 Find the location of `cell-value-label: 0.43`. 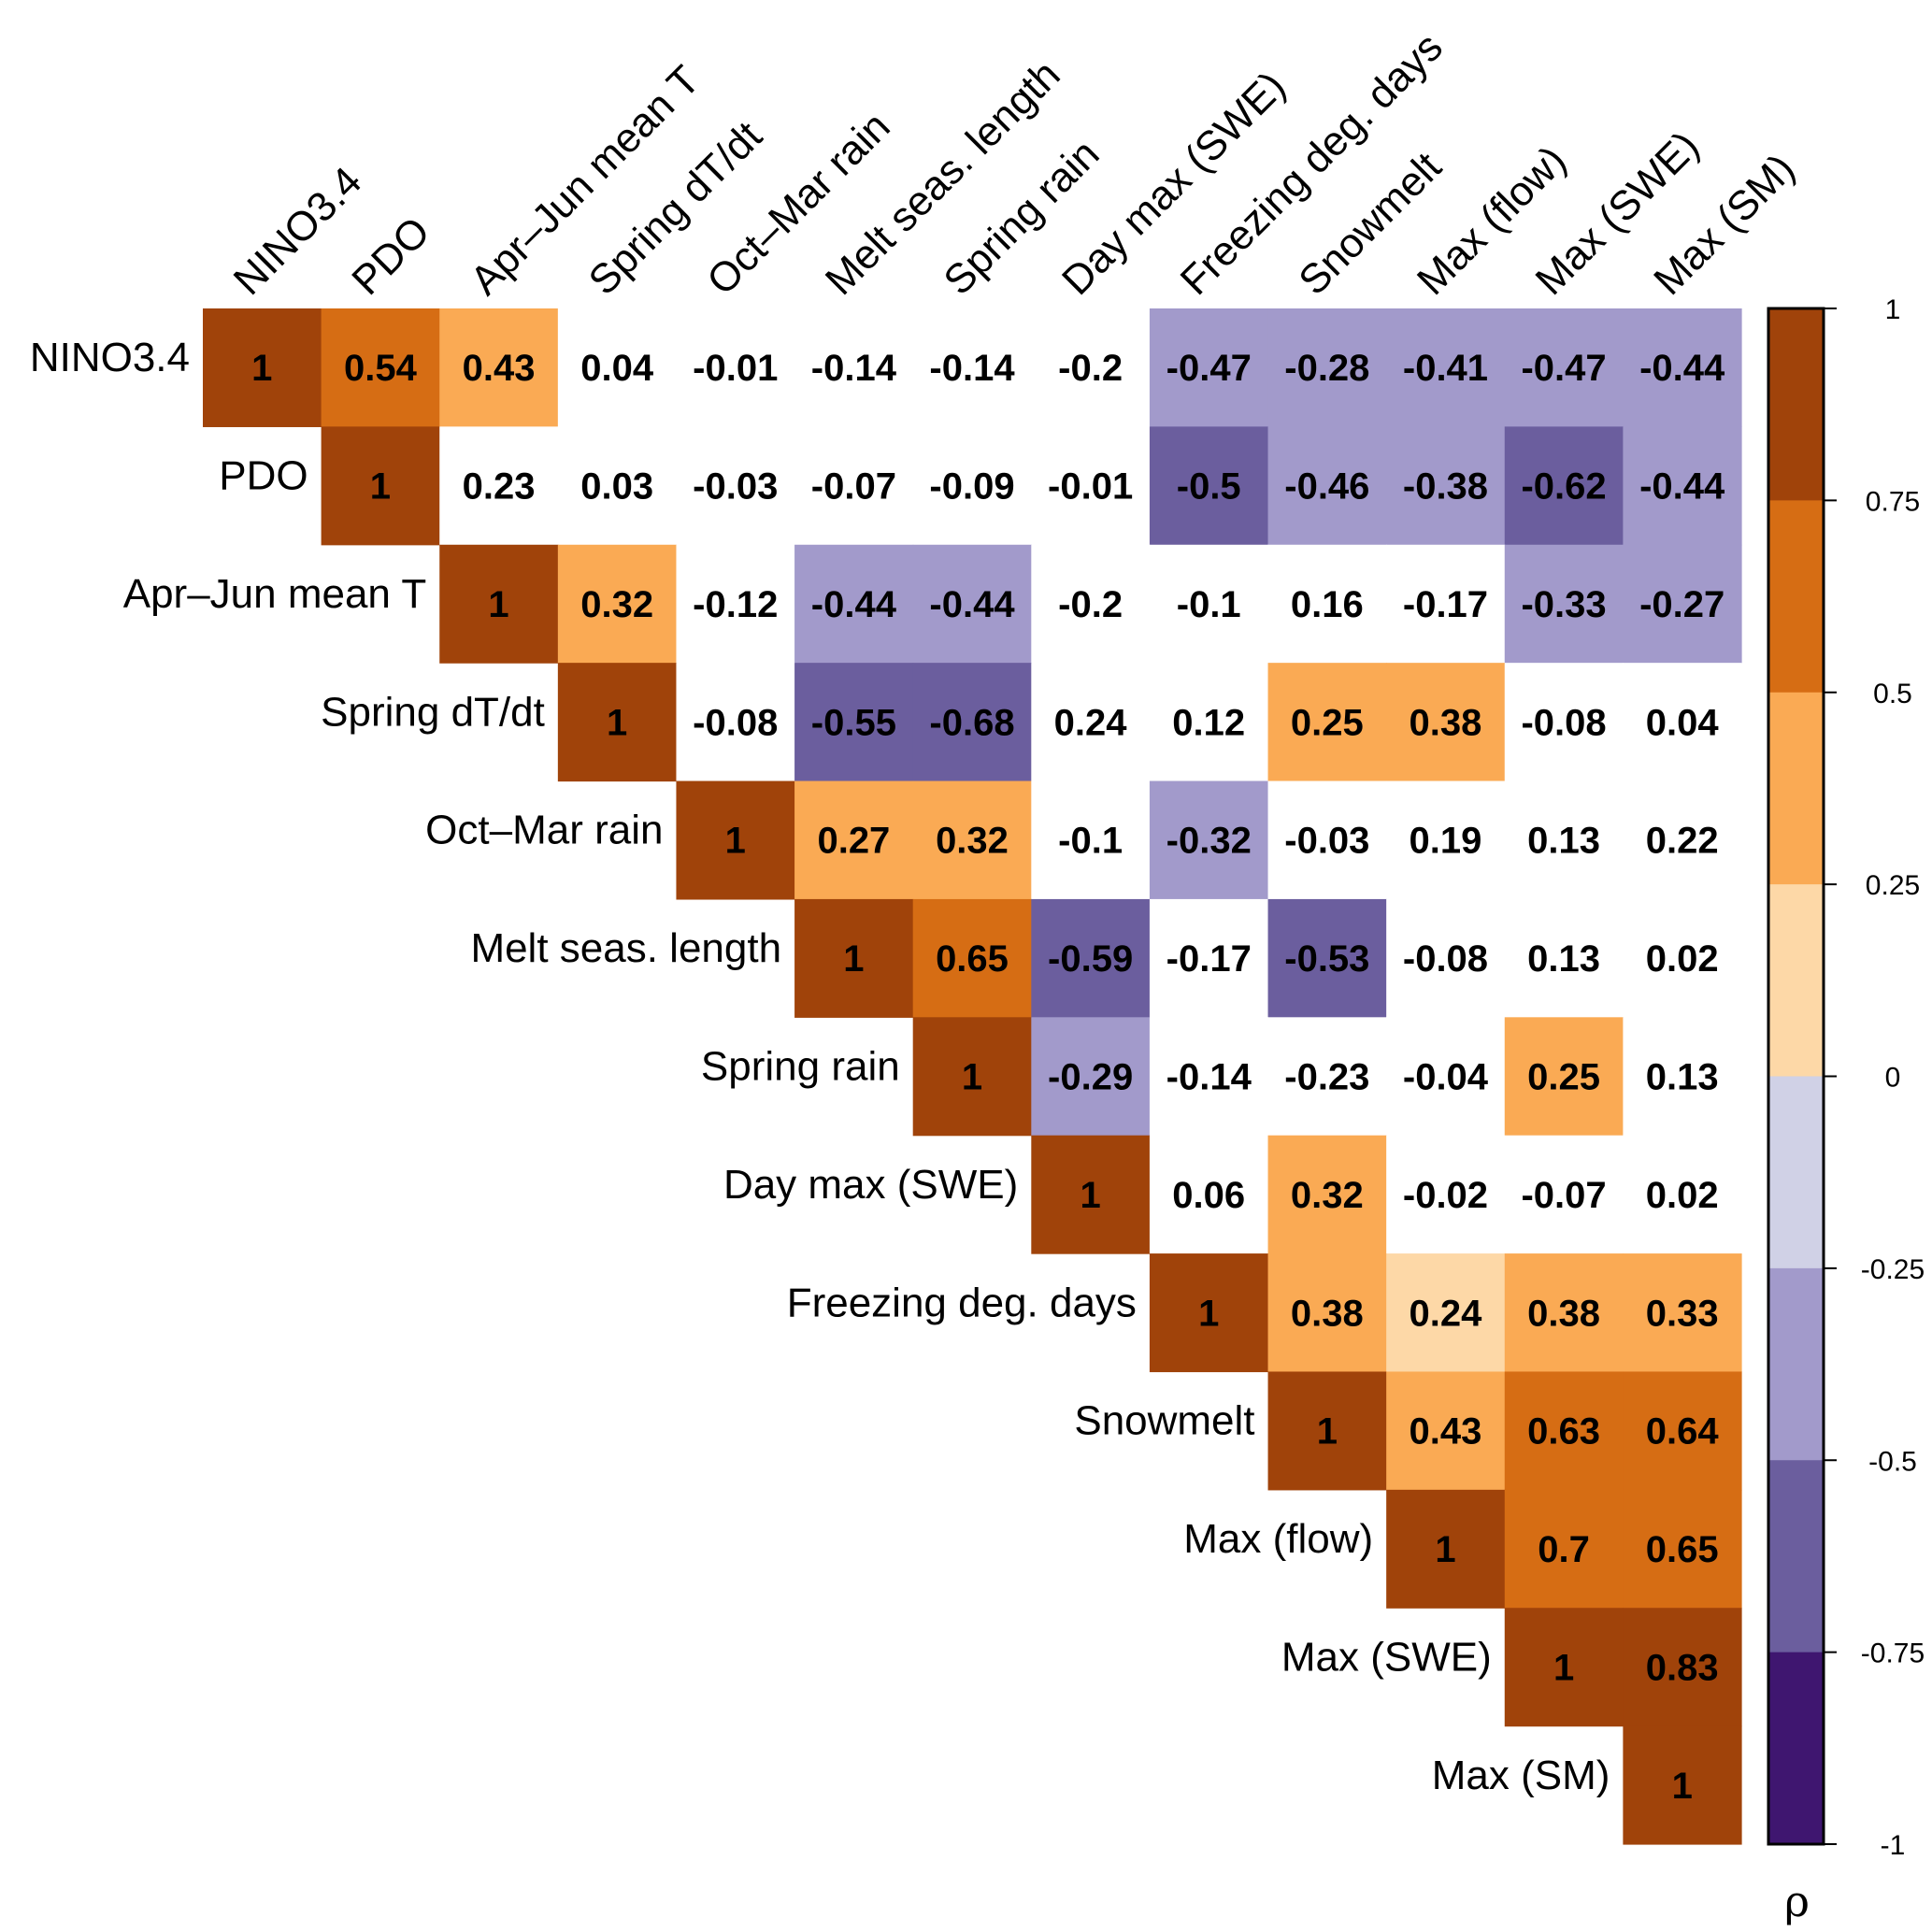

cell-value-label: 0.43 is located at coordinates (500, 368).